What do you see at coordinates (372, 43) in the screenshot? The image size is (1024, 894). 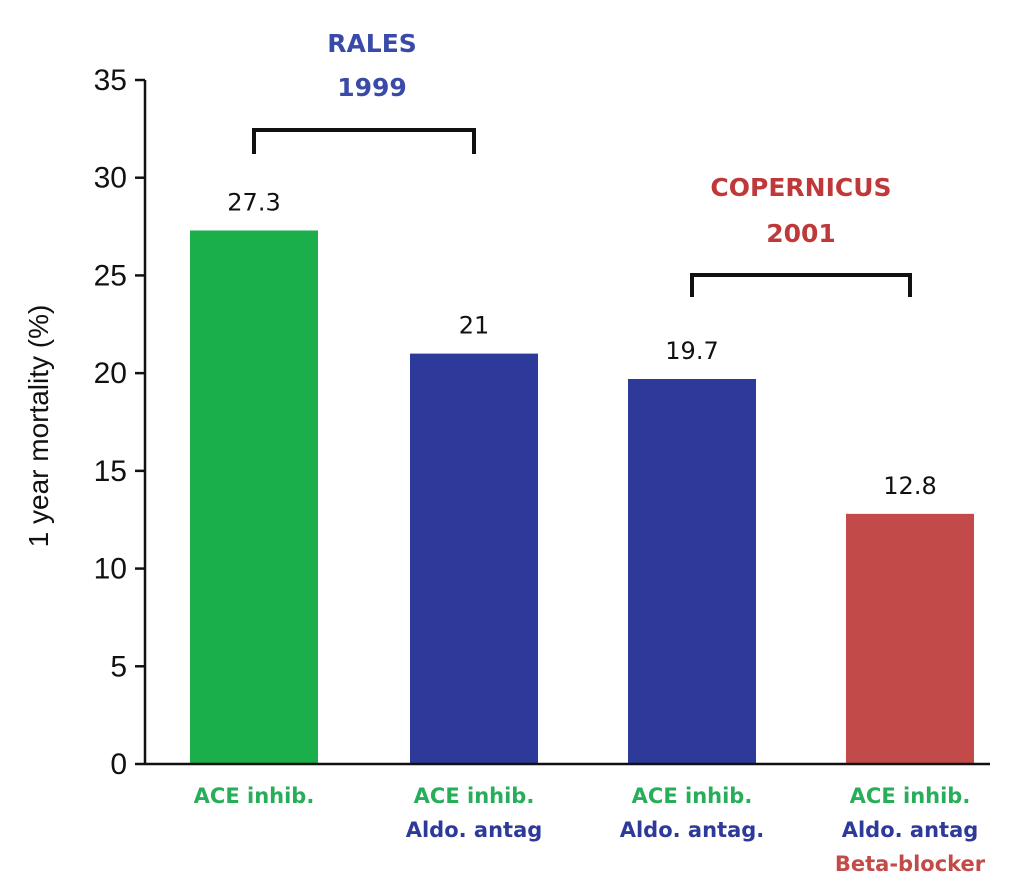 I see `study-label-1-line-1: RALES` at bounding box center [372, 43].